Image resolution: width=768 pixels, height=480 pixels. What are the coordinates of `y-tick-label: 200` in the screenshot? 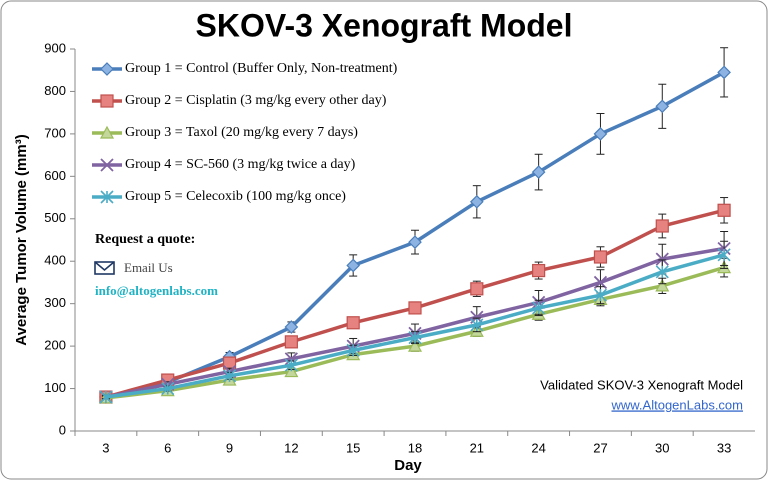 It's located at (55, 345).